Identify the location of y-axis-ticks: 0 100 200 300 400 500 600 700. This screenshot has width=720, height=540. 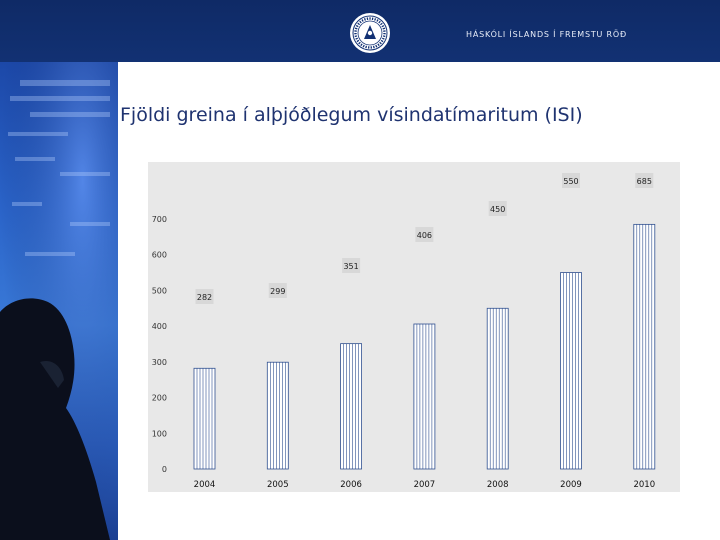
(159, 344).